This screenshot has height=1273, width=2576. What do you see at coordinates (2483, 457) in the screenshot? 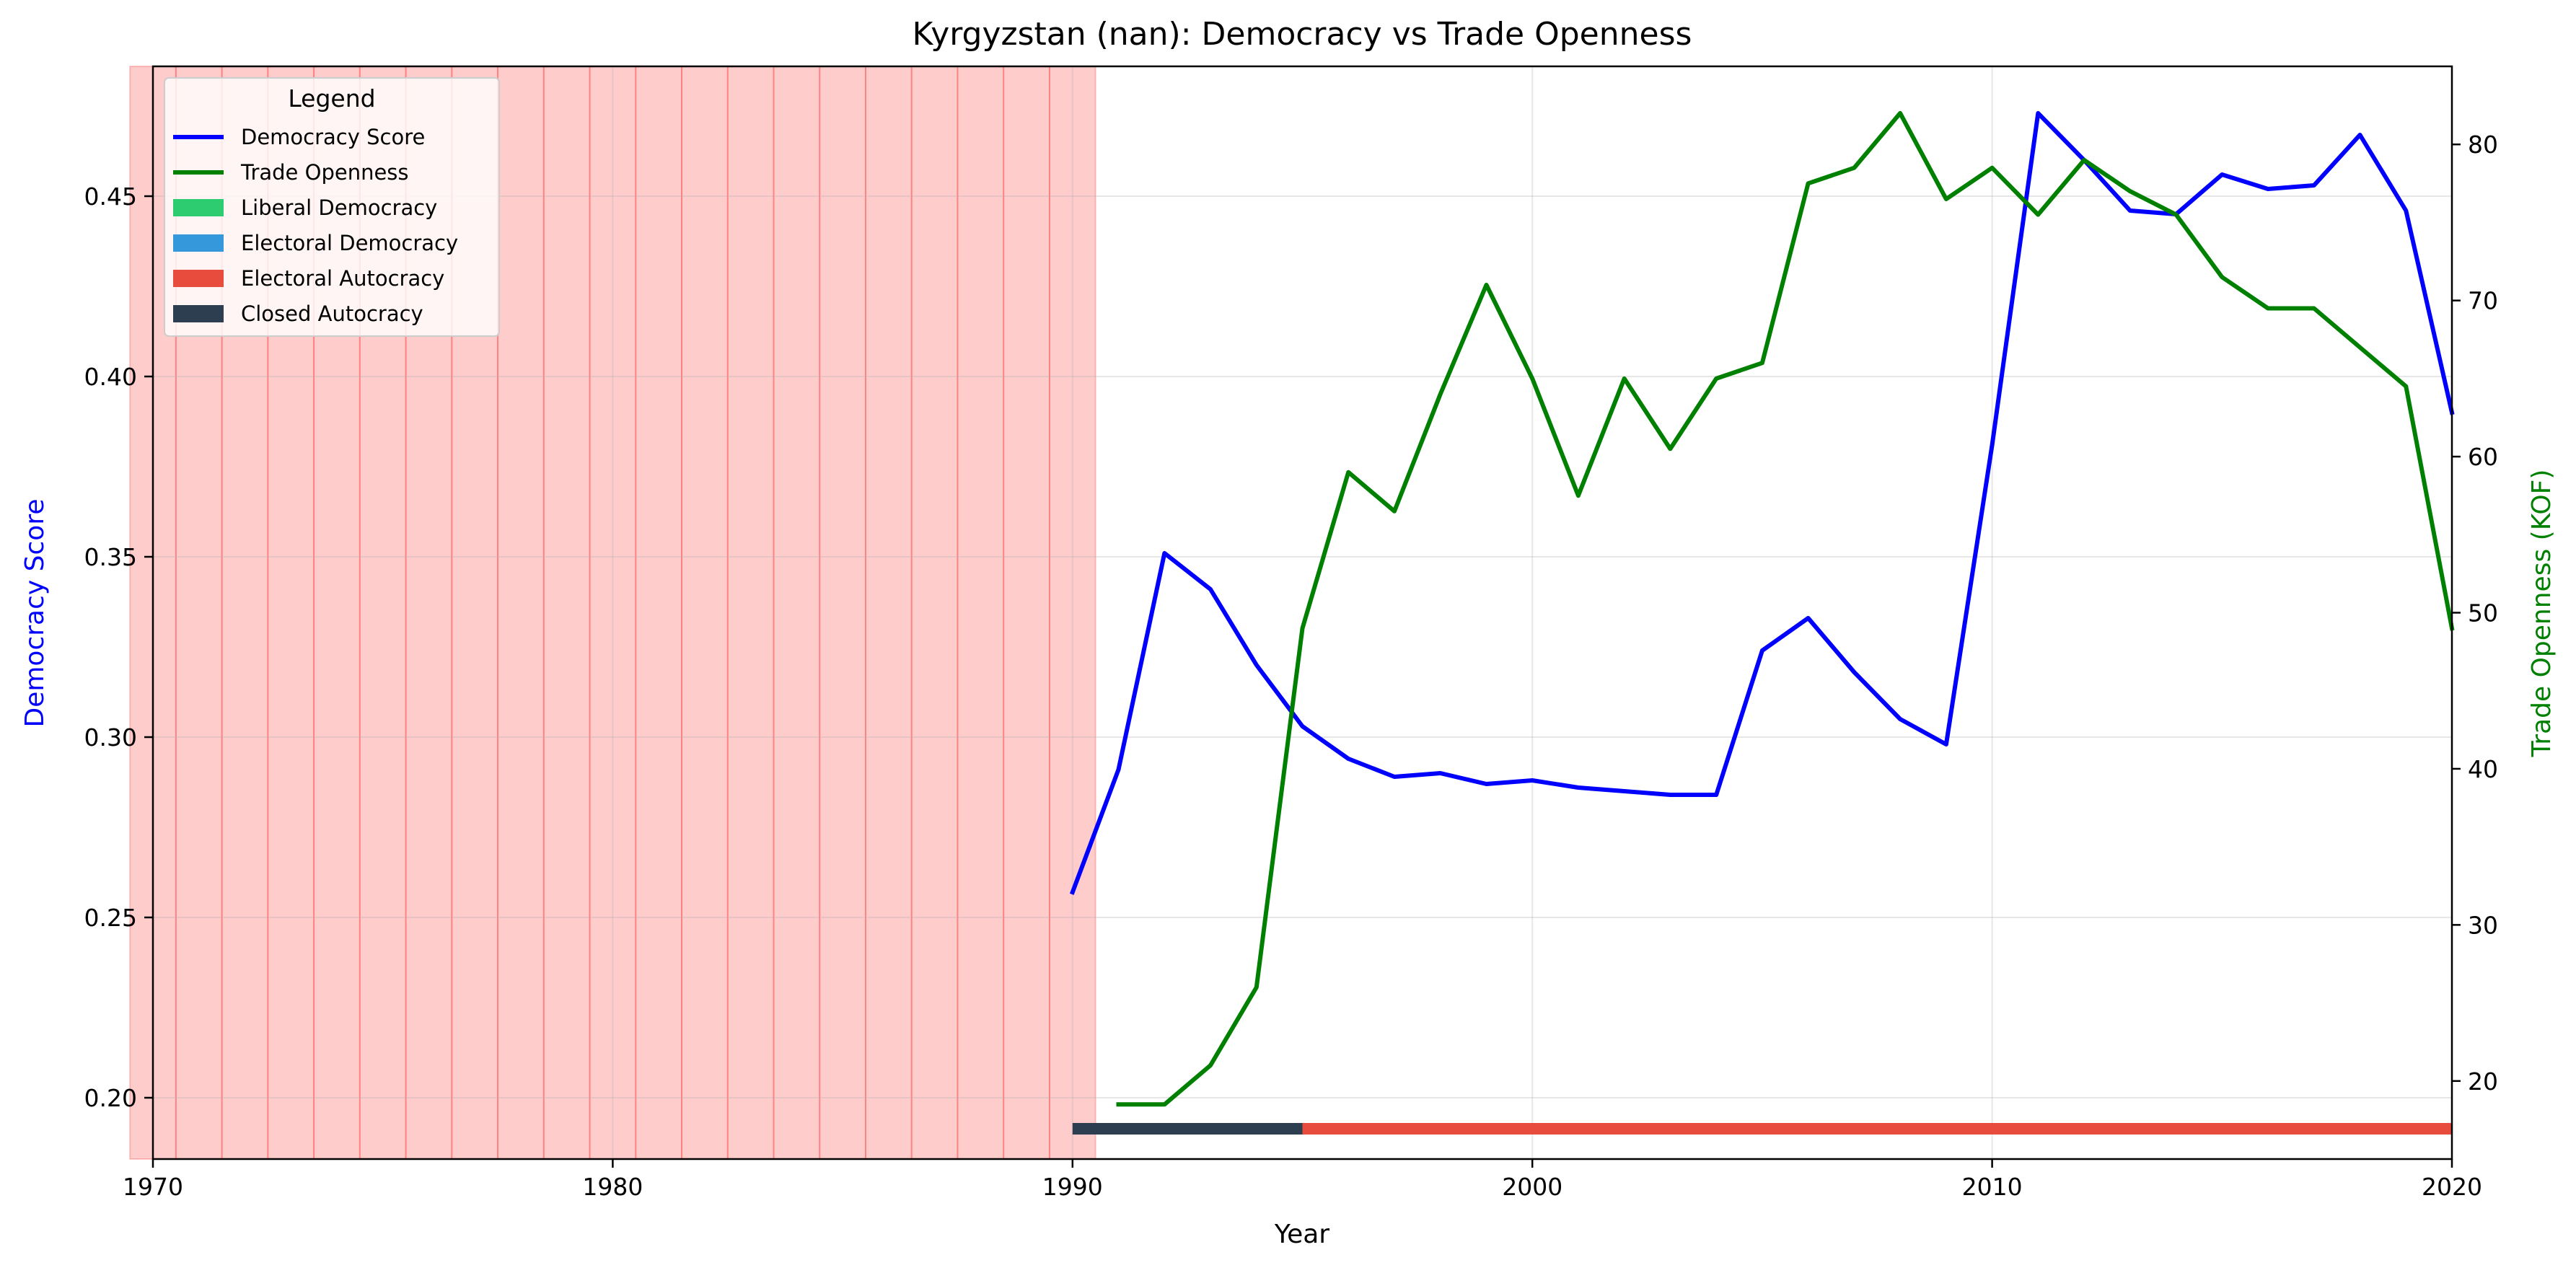
I see `y2-tick-label-60: 60` at bounding box center [2483, 457].